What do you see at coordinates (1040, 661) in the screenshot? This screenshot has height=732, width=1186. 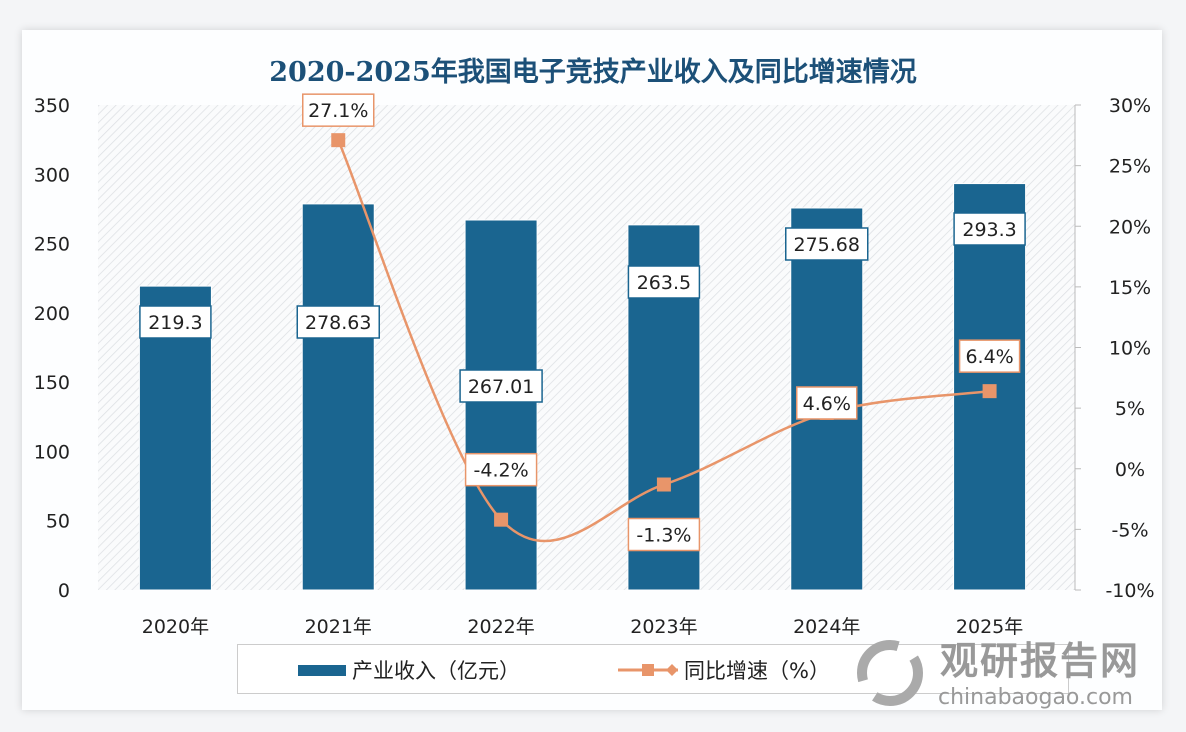 I see `watermark-name: 观研报告网` at bounding box center [1040, 661].